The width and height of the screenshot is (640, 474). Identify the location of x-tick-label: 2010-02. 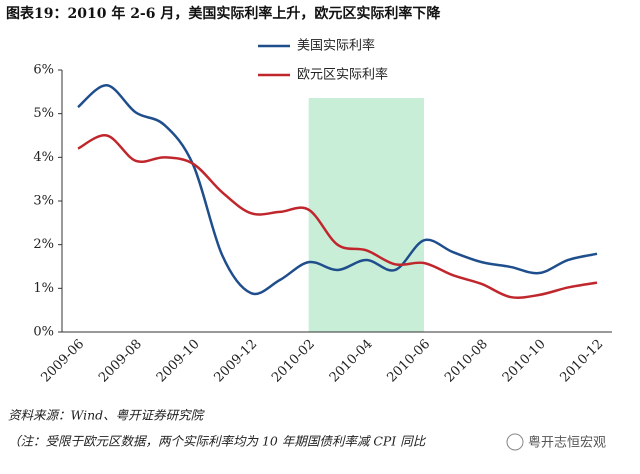
(293, 361).